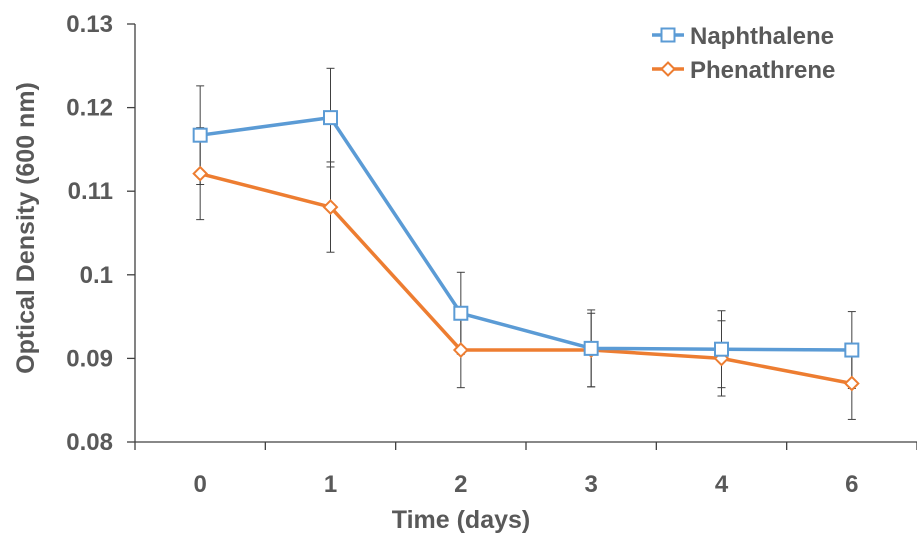  What do you see at coordinates (89, 24) in the screenshot?
I see `y-tick-label: 0.13` at bounding box center [89, 24].